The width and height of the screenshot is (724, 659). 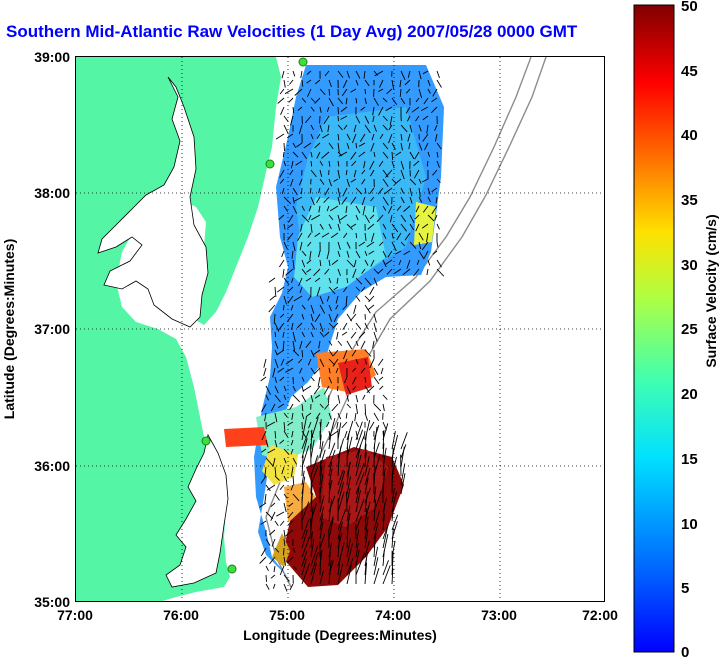 I want to click on x-axis-title: Longitude (Degrees:Minutes), so click(x=340, y=635).